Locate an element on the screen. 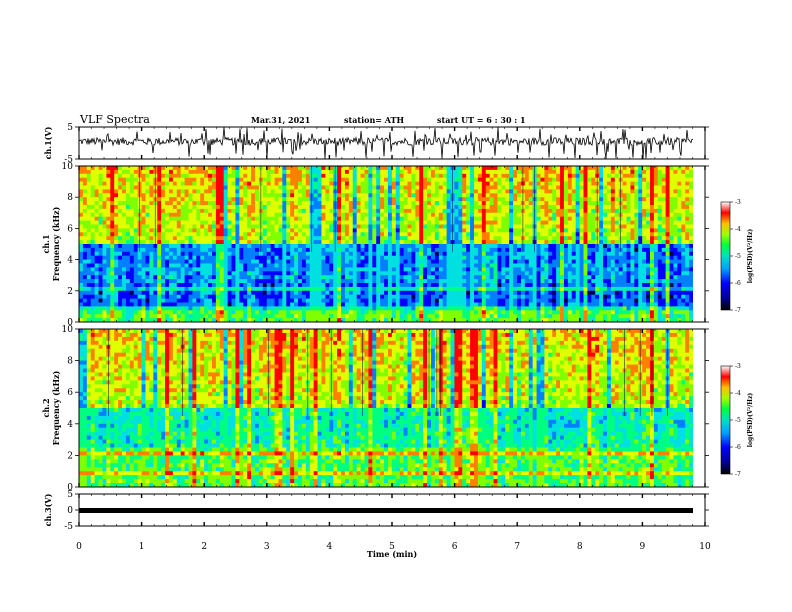 The height and width of the screenshot is (612, 792). ch1-waveform-panel is located at coordinates (392, 143).